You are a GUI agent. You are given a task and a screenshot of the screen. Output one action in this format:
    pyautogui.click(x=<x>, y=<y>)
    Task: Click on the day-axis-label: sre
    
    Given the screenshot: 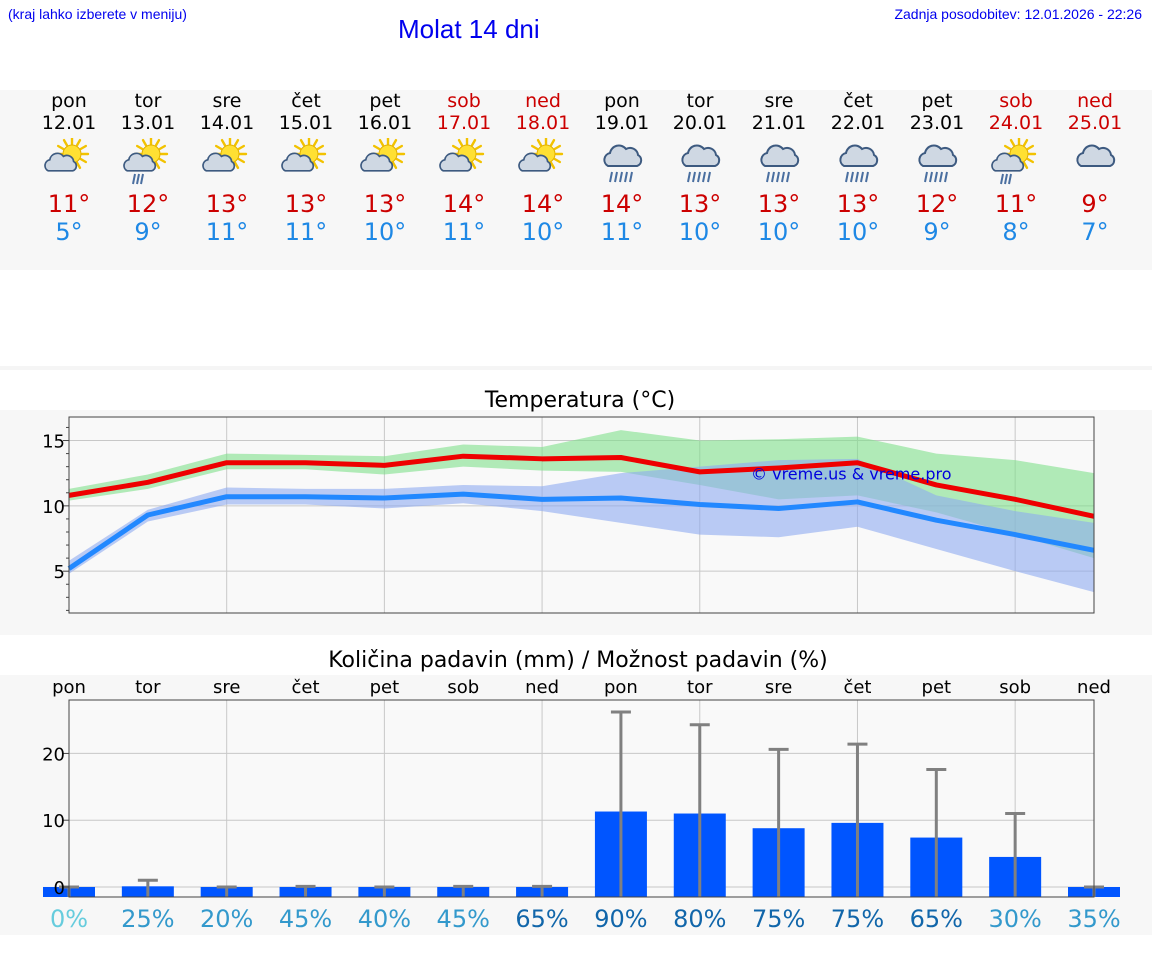 What is the action you would take?
    pyautogui.click(x=226, y=687)
    